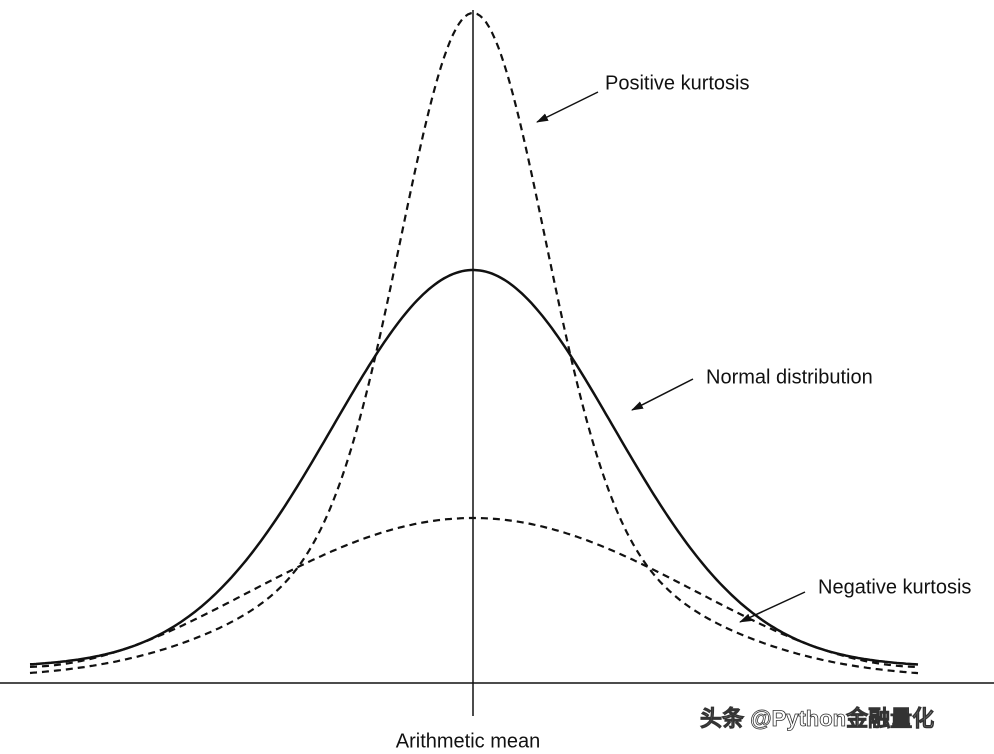  What do you see at coordinates (789, 377) in the screenshot?
I see `label: Normal distribution` at bounding box center [789, 377].